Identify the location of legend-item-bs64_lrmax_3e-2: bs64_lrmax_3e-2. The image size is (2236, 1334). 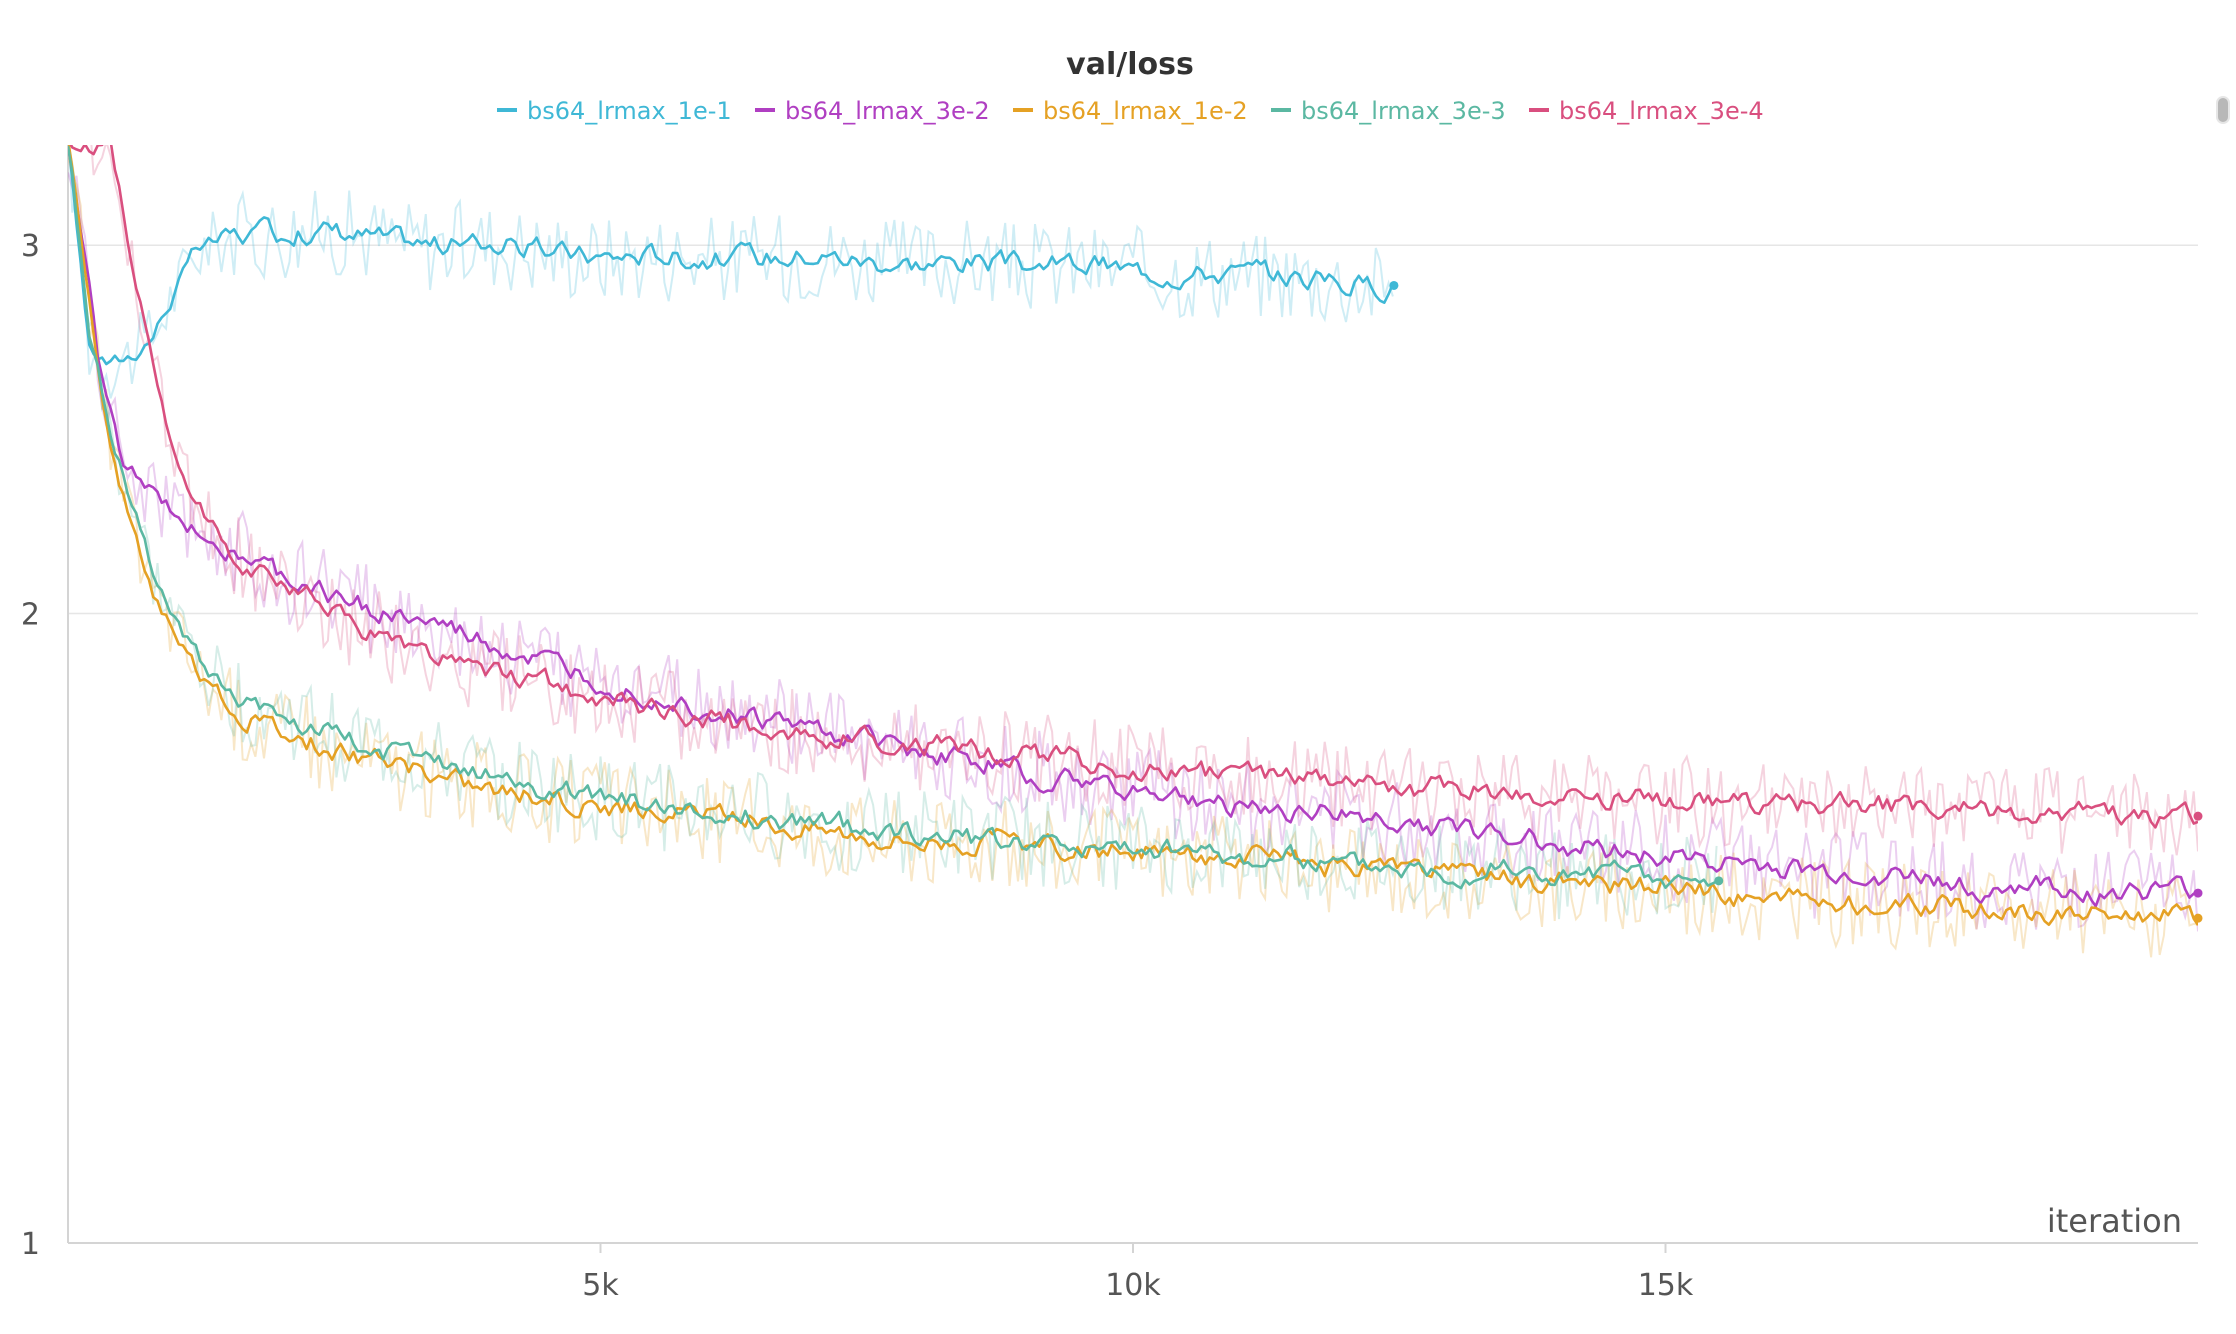
(872, 111).